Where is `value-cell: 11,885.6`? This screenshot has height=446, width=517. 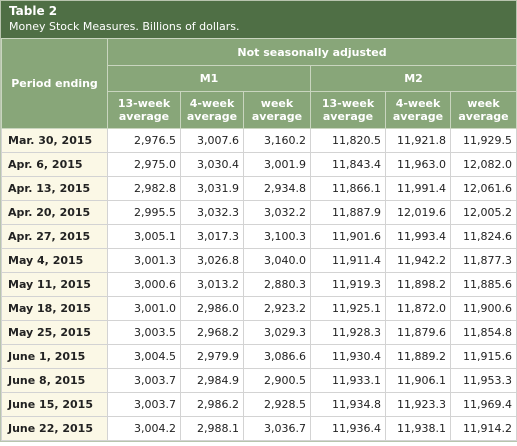 value-cell: 11,885.6 is located at coordinates (483, 284).